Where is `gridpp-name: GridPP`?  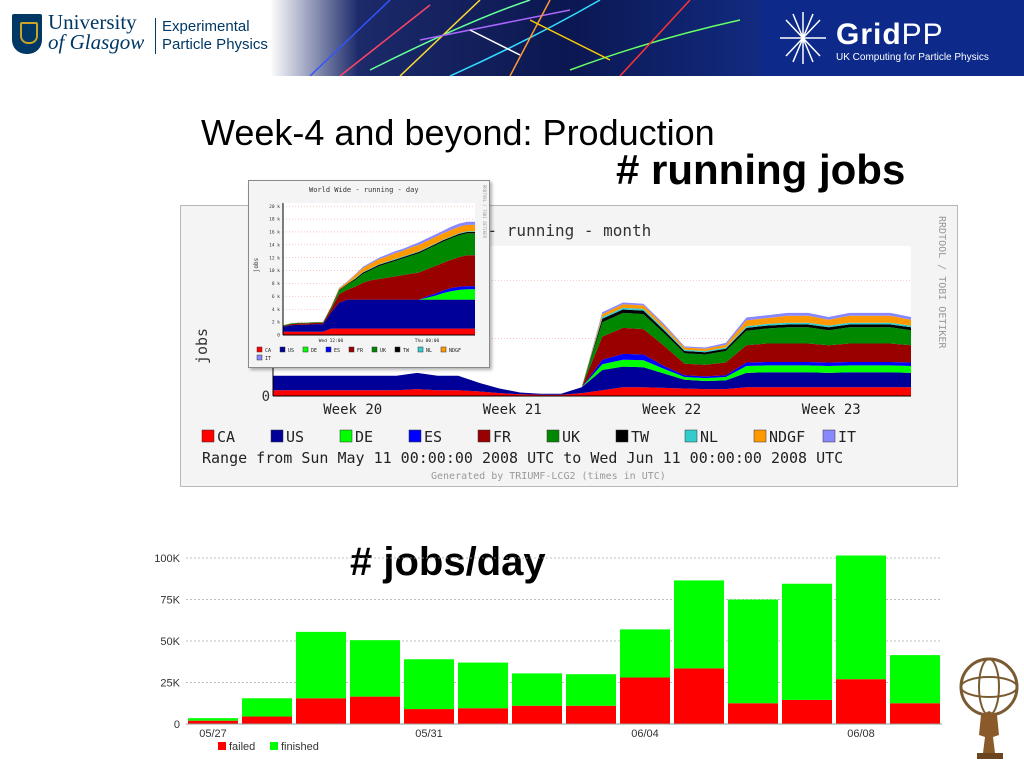
gridpp-name: GridPP is located at coordinates (890, 35).